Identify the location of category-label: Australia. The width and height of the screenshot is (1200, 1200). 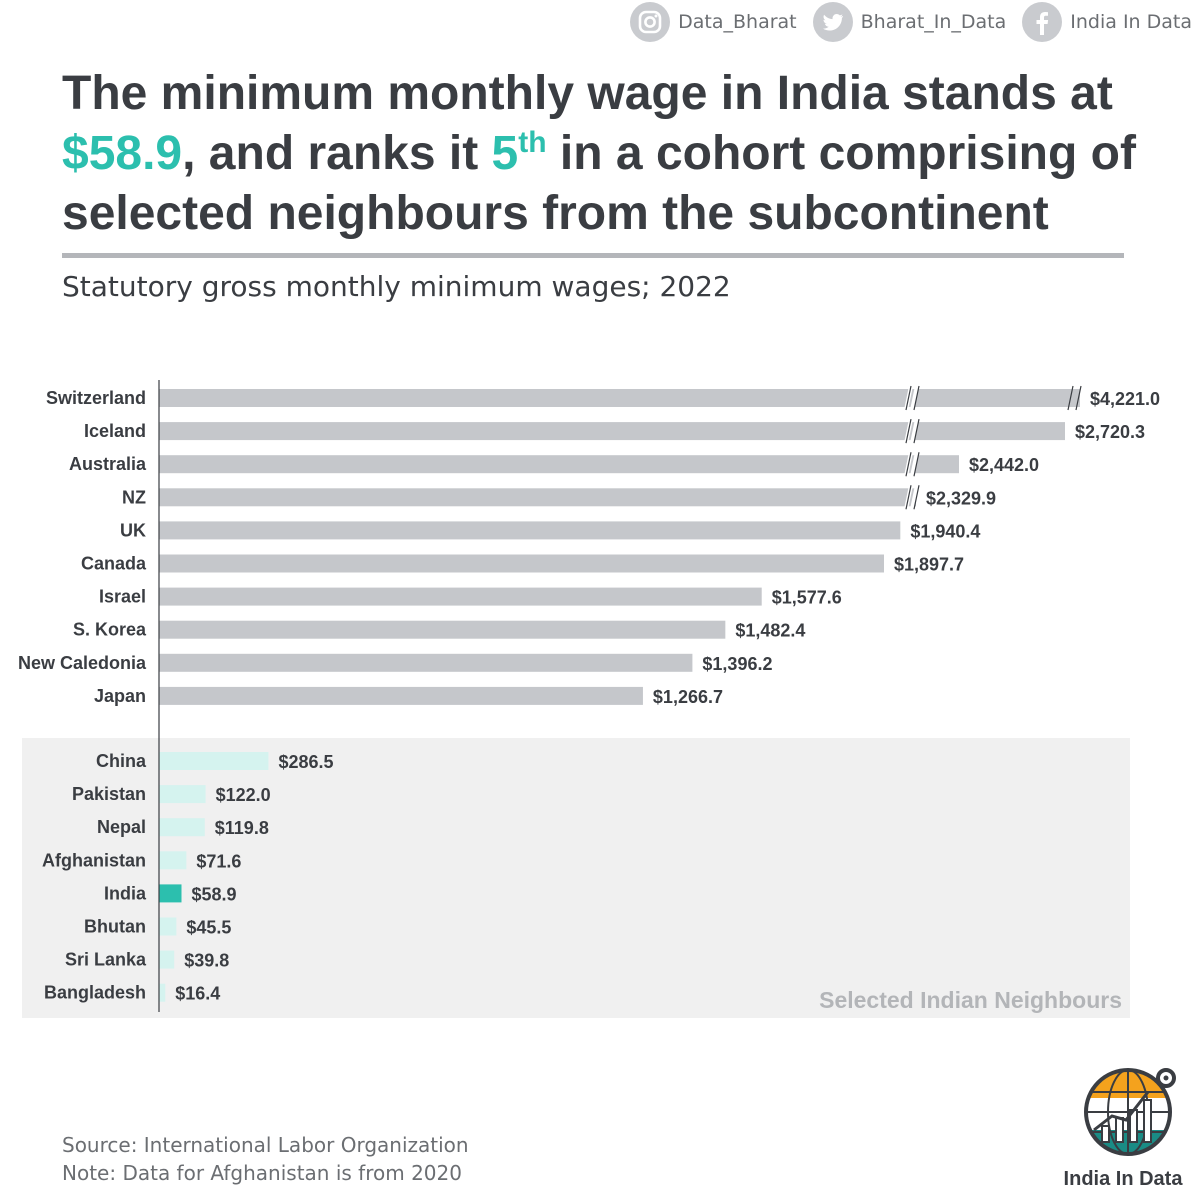
(108, 464).